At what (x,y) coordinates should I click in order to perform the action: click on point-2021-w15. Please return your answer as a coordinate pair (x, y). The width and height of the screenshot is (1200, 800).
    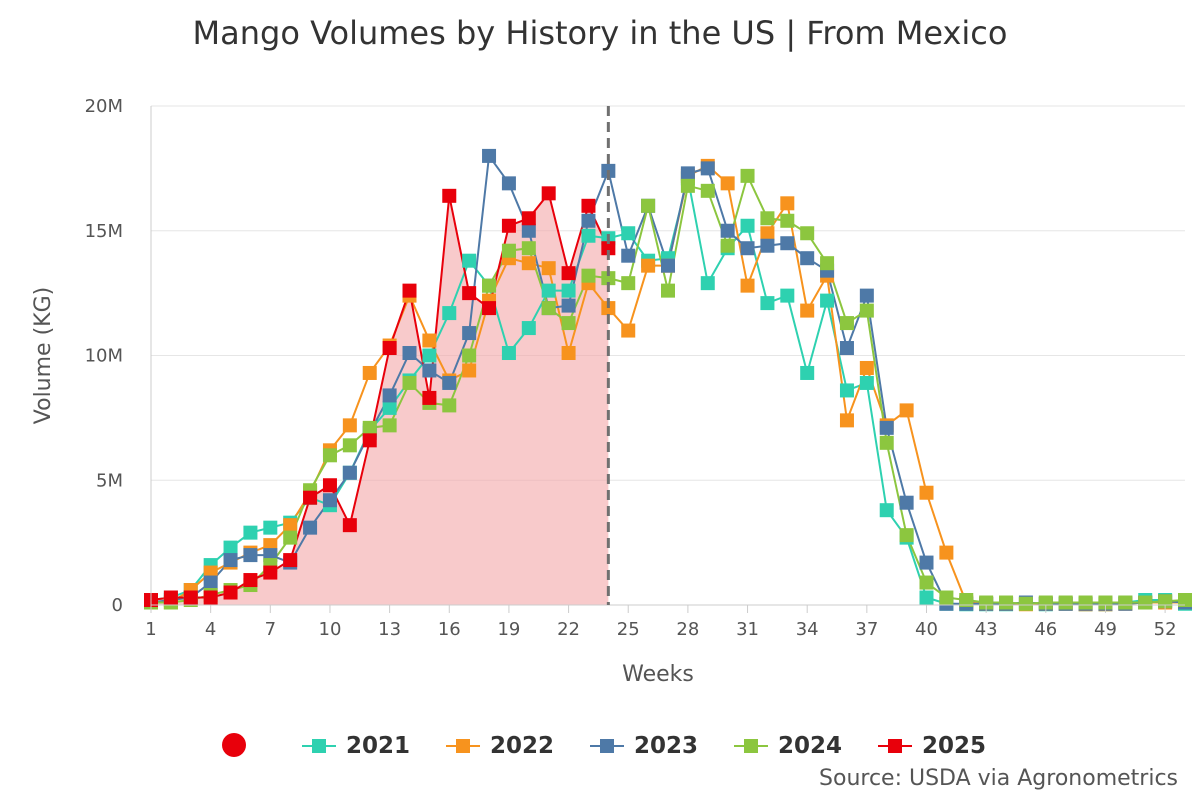
    Looking at the image, I should click on (429, 355).